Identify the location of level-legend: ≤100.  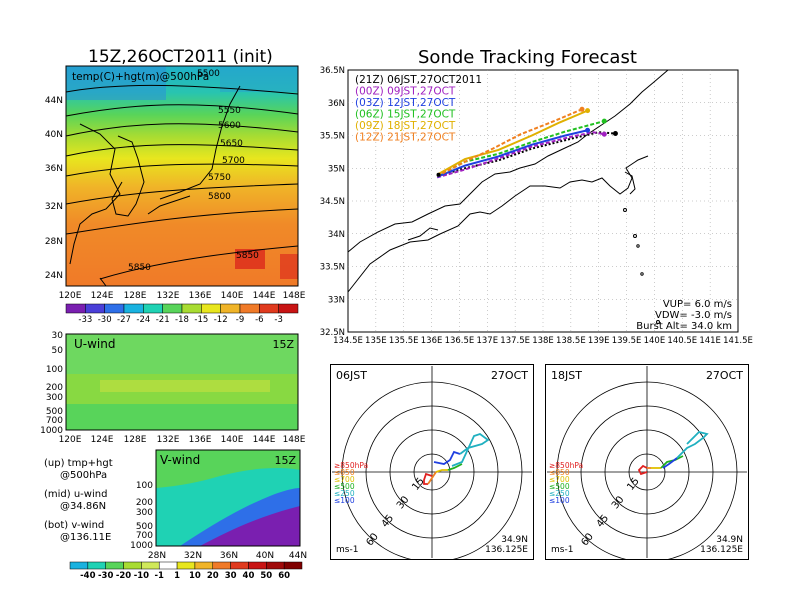
(344, 500).